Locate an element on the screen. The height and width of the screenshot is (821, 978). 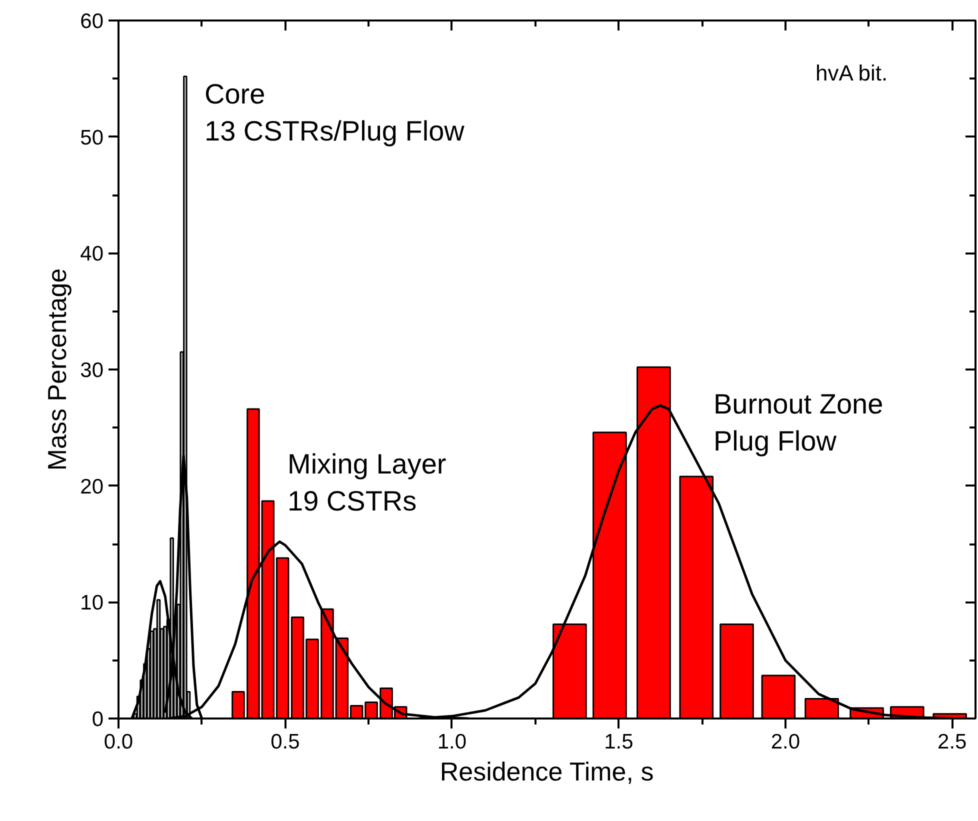
annotation: hvA bit. is located at coordinates (852, 73).